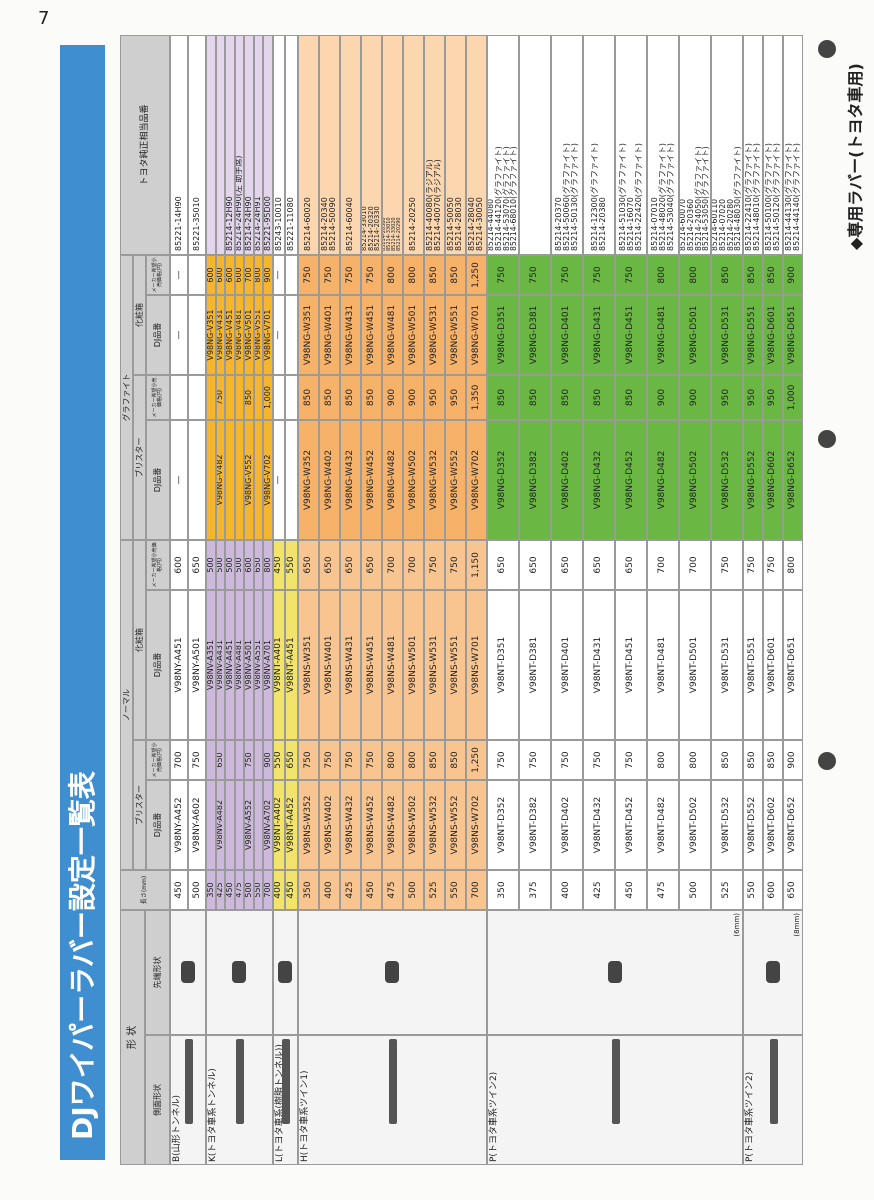 The height and width of the screenshot is (1200, 874). I want to click on dj-code: V98NG-D382, so click(534, 480).